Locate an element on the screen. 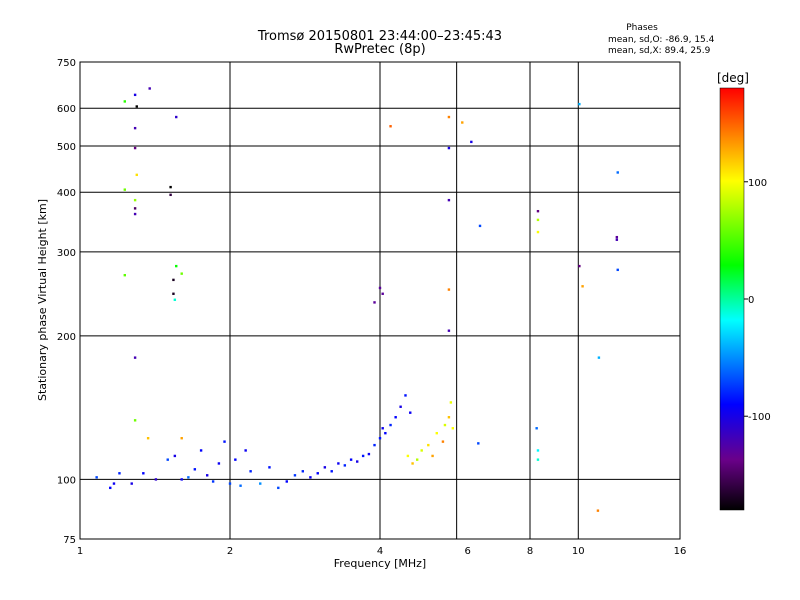 This screenshot has width=800, height=600. stats-title: Phases is located at coordinates (642, 28).